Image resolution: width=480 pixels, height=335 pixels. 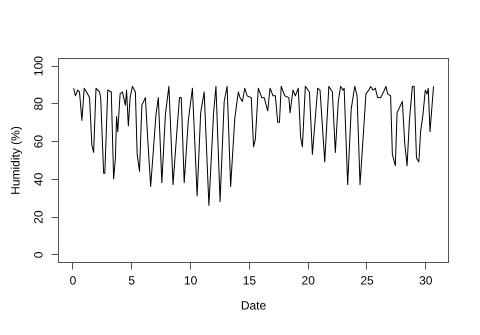 What do you see at coordinates (426, 281) in the screenshot?
I see `x-tick-label: 30` at bounding box center [426, 281].